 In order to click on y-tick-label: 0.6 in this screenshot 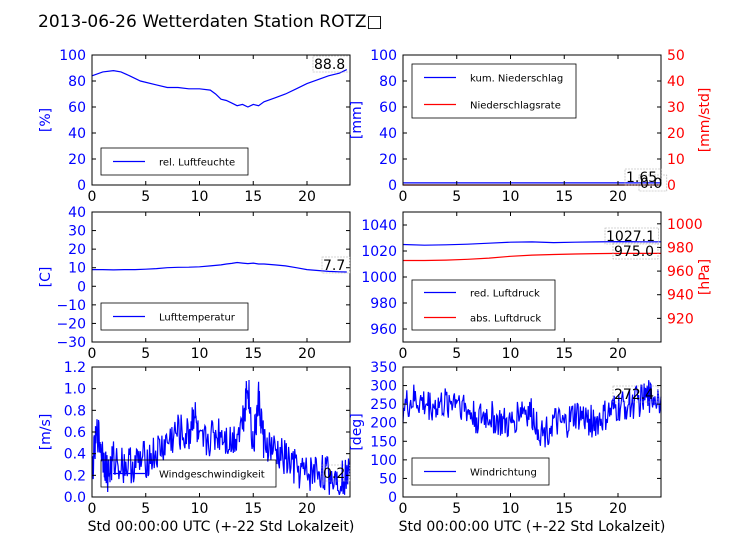, I will do `click(75, 433)`.